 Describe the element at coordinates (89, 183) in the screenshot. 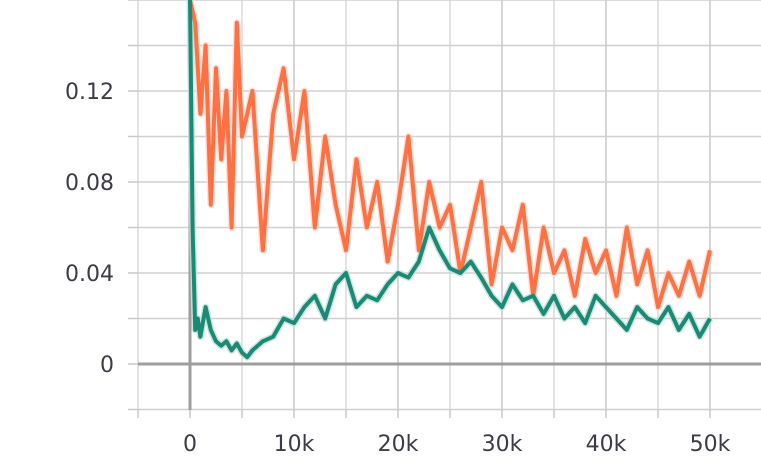

I see `y-tick-label: 0.08` at that location.